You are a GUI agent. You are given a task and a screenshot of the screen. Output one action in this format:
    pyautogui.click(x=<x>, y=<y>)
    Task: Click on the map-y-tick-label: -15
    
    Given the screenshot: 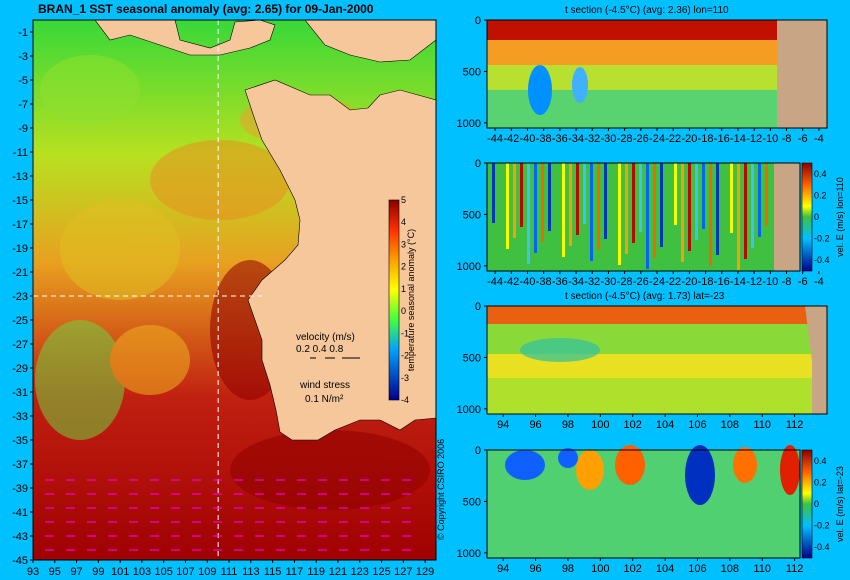 What is the action you would take?
    pyautogui.click(x=20, y=201)
    